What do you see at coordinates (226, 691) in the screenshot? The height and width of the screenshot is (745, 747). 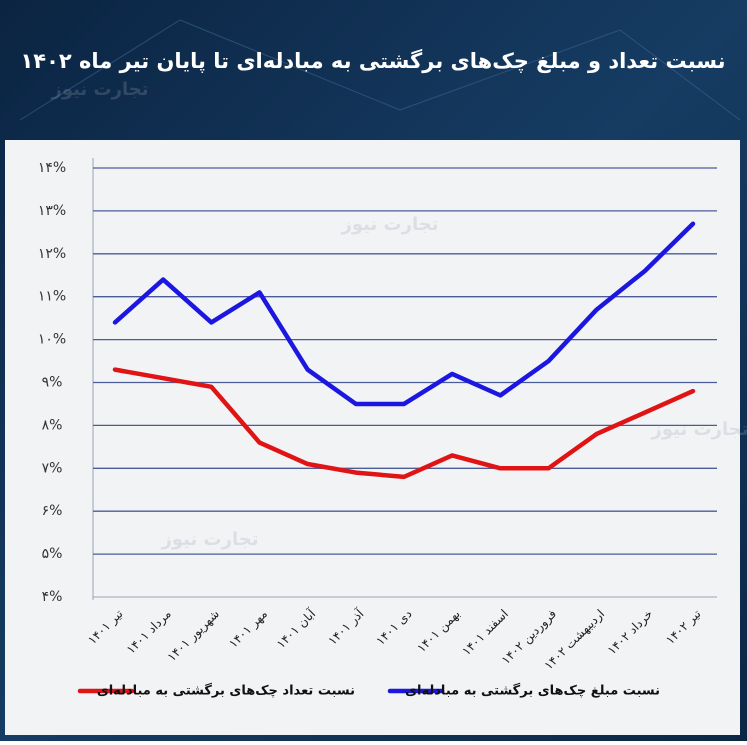 I see `legend-label: نسبت تعداد چک‌های برگشتی به مبادله‌ای` at bounding box center [226, 691].